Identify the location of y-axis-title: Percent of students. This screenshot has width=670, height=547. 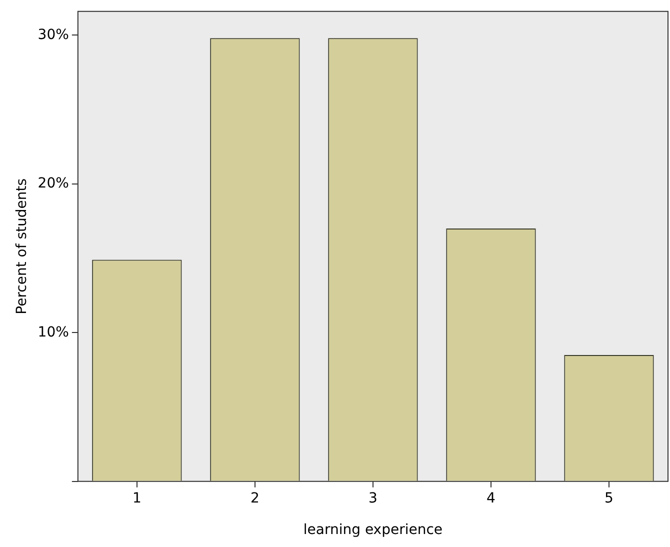
(22, 246).